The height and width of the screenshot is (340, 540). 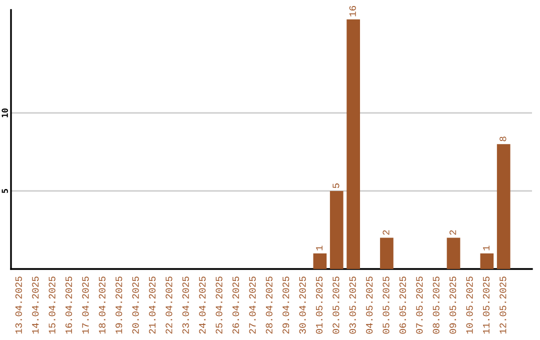 I want to click on x-tick-label: 16.04.2025, so click(x=68, y=305).